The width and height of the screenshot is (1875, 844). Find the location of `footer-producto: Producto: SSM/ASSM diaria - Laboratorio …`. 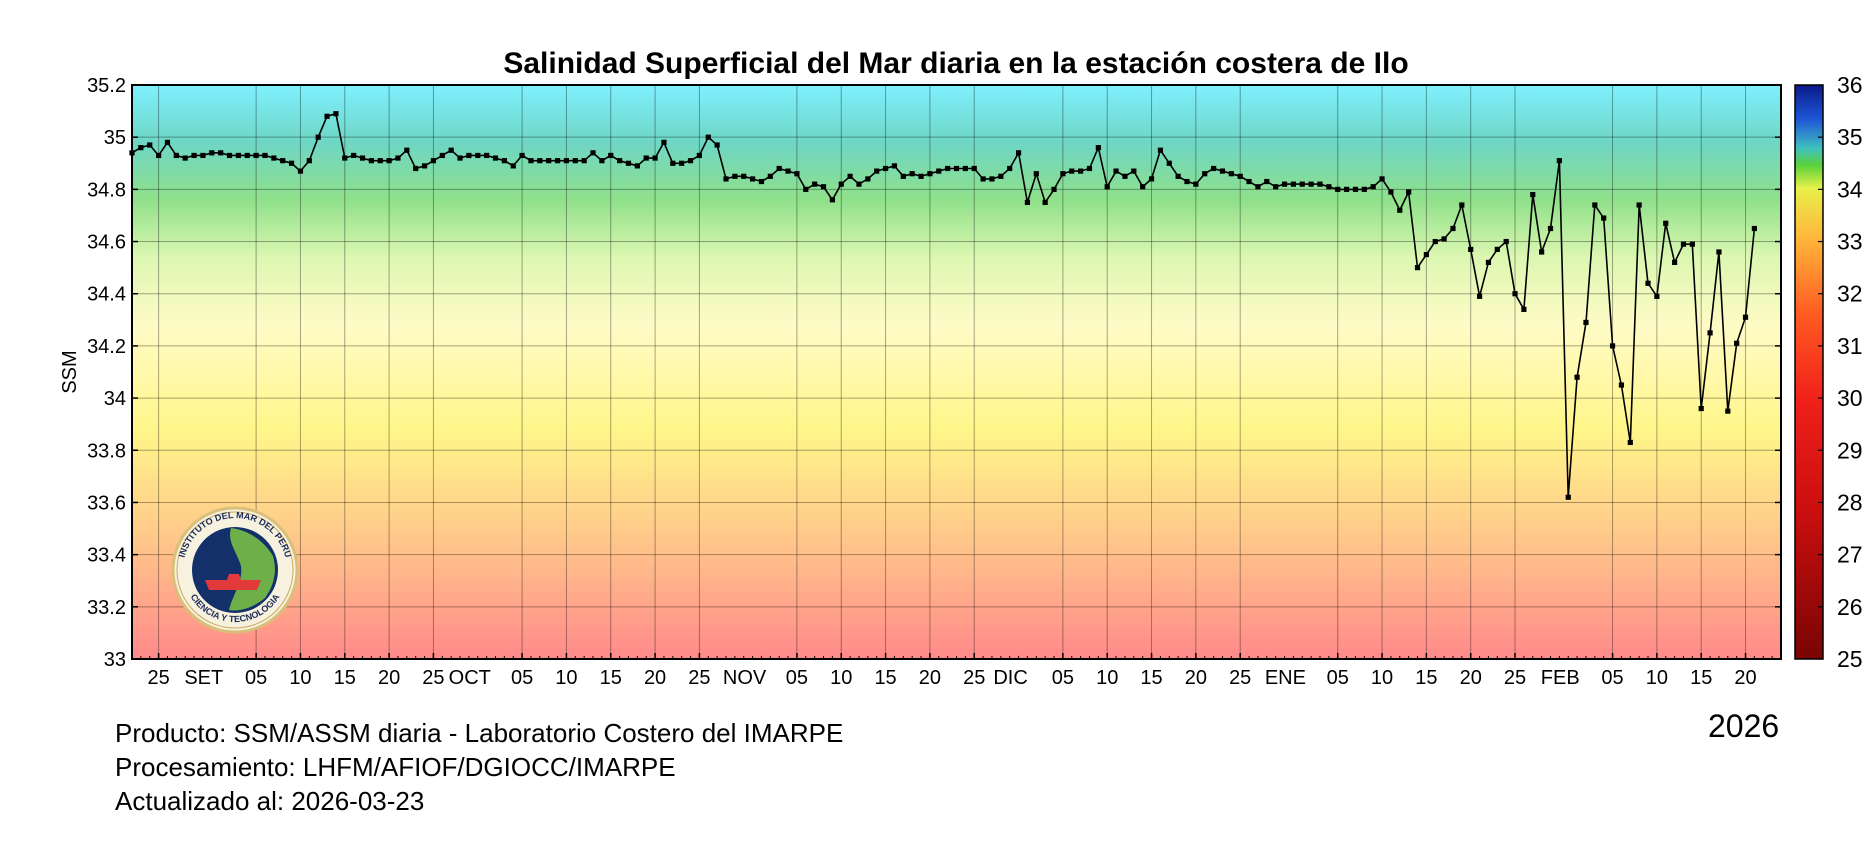

footer-producto: Producto: SSM/ASSM diaria - Laboratorio … is located at coordinates (479, 733).